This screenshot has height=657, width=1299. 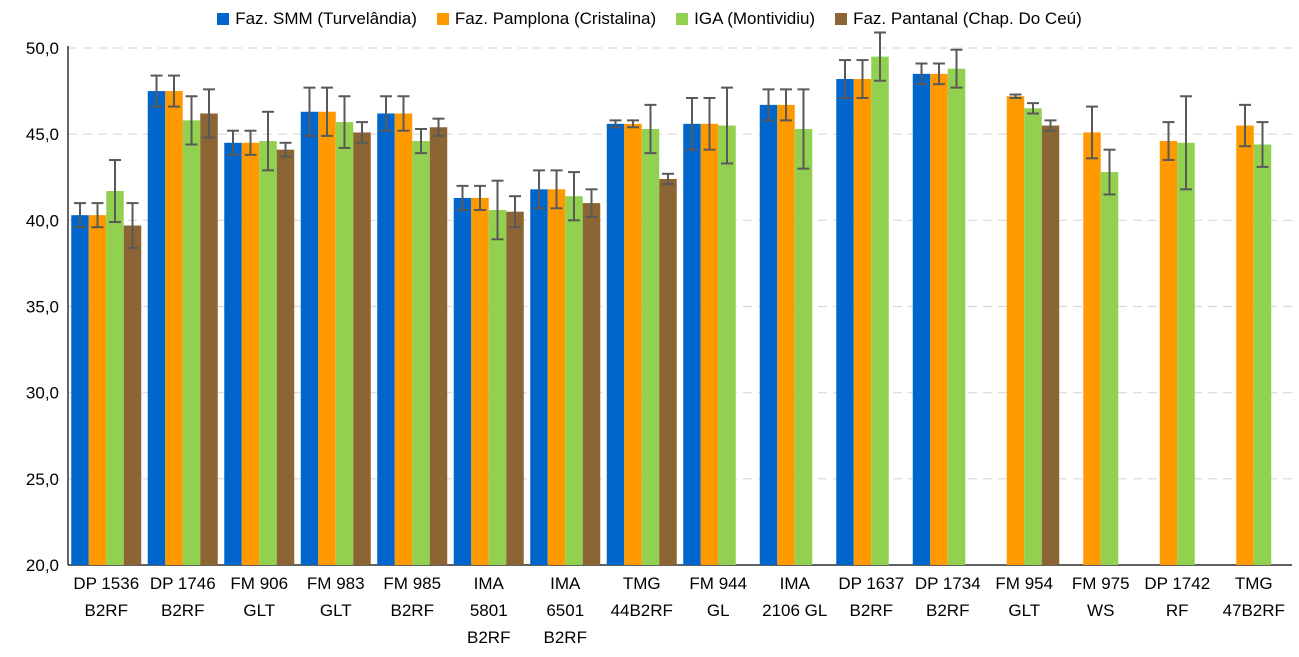 I want to click on legend-swatch-iga, so click(x=682, y=19).